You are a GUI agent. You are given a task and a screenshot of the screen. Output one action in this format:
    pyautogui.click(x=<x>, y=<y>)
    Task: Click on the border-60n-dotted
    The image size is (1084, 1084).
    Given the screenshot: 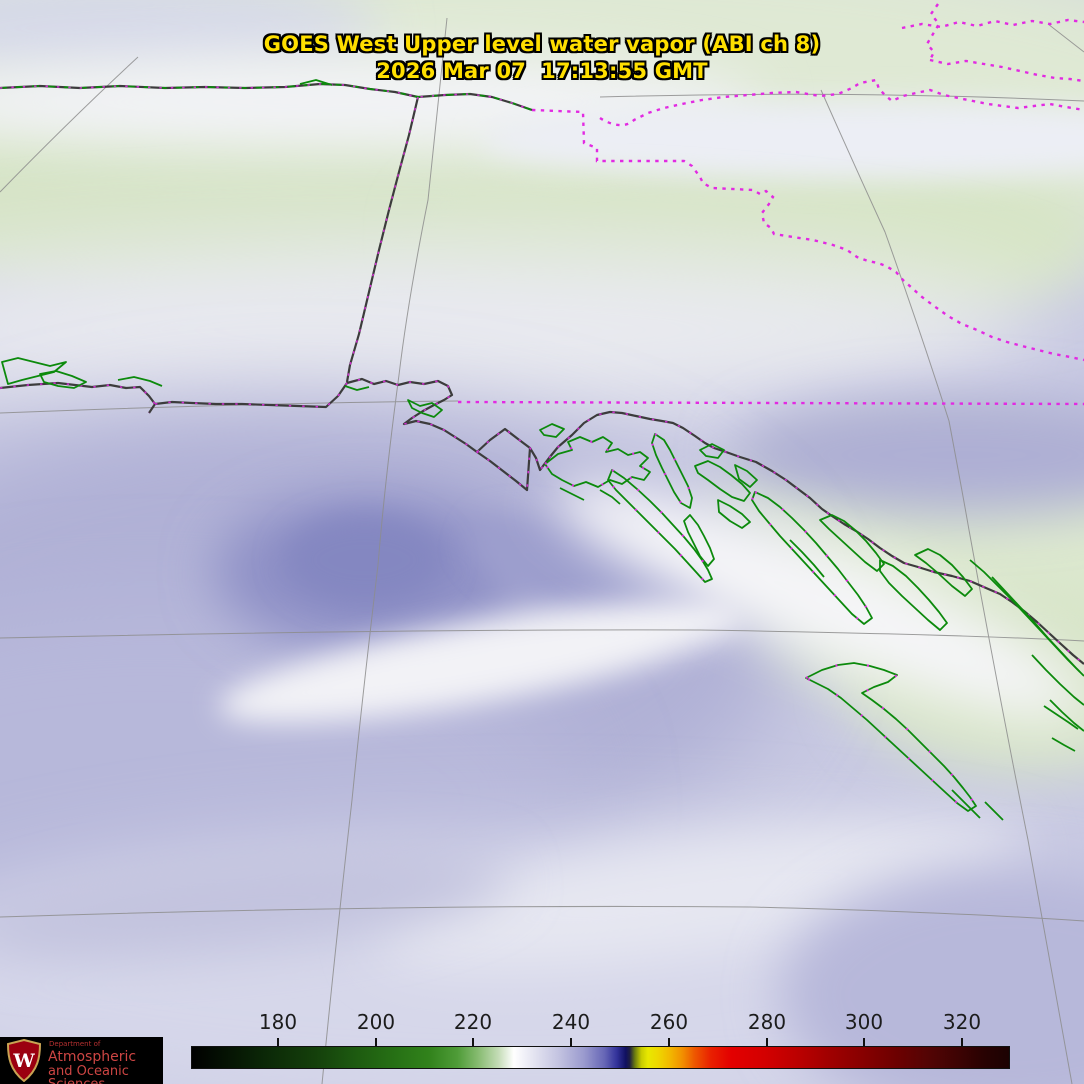 What is the action you would take?
    pyautogui.click(x=770, y=403)
    